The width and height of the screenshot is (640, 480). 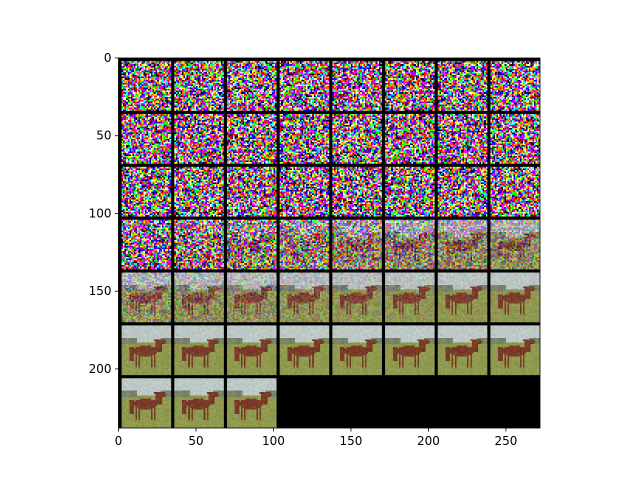 I want to click on y-tick-label: 200, so click(x=100, y=369).